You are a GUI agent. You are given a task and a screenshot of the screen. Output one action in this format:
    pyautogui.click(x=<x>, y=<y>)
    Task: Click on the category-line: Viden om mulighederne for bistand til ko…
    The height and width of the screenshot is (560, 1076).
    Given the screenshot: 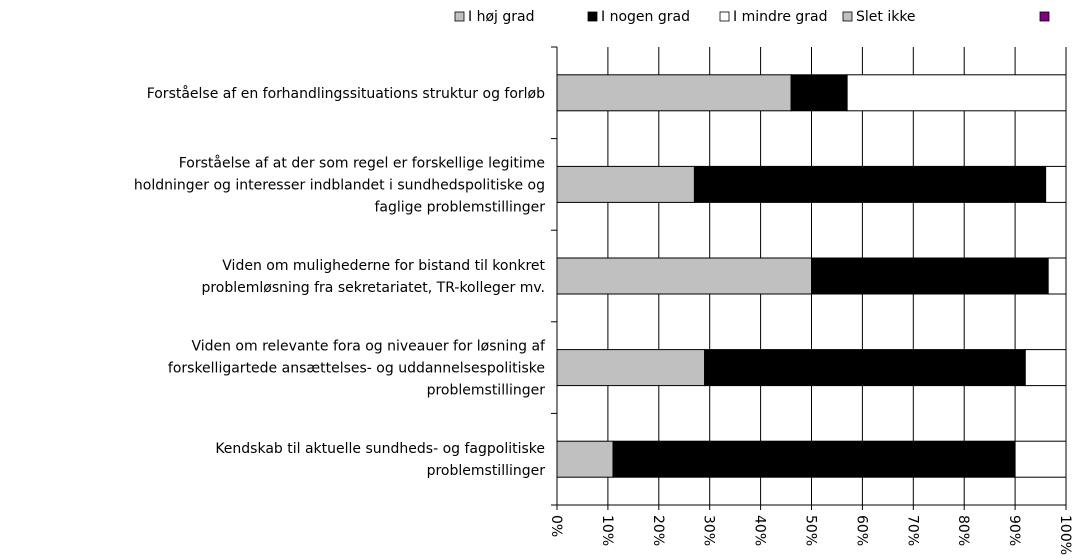 What is the action you would take?
    pyautogui.click(x=383, y=266)
    